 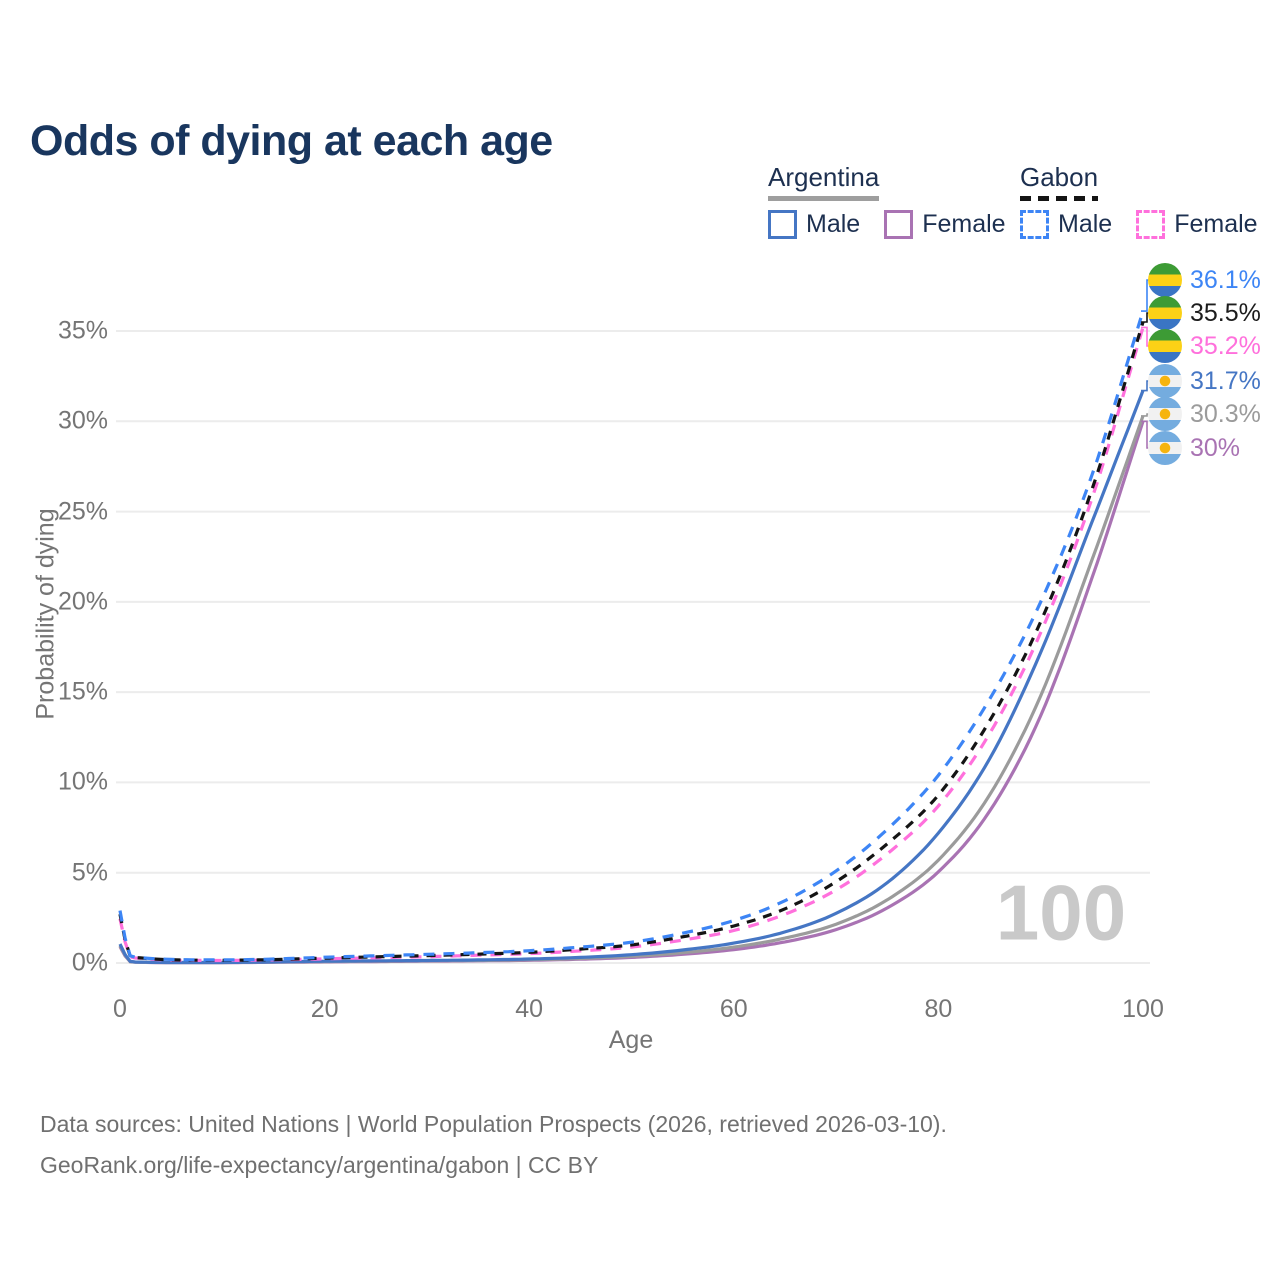 What do you see at coordinates (938, 1009) in the screenshot?
I see `x-tick-label: 80` at bounding box center [938, 1009].